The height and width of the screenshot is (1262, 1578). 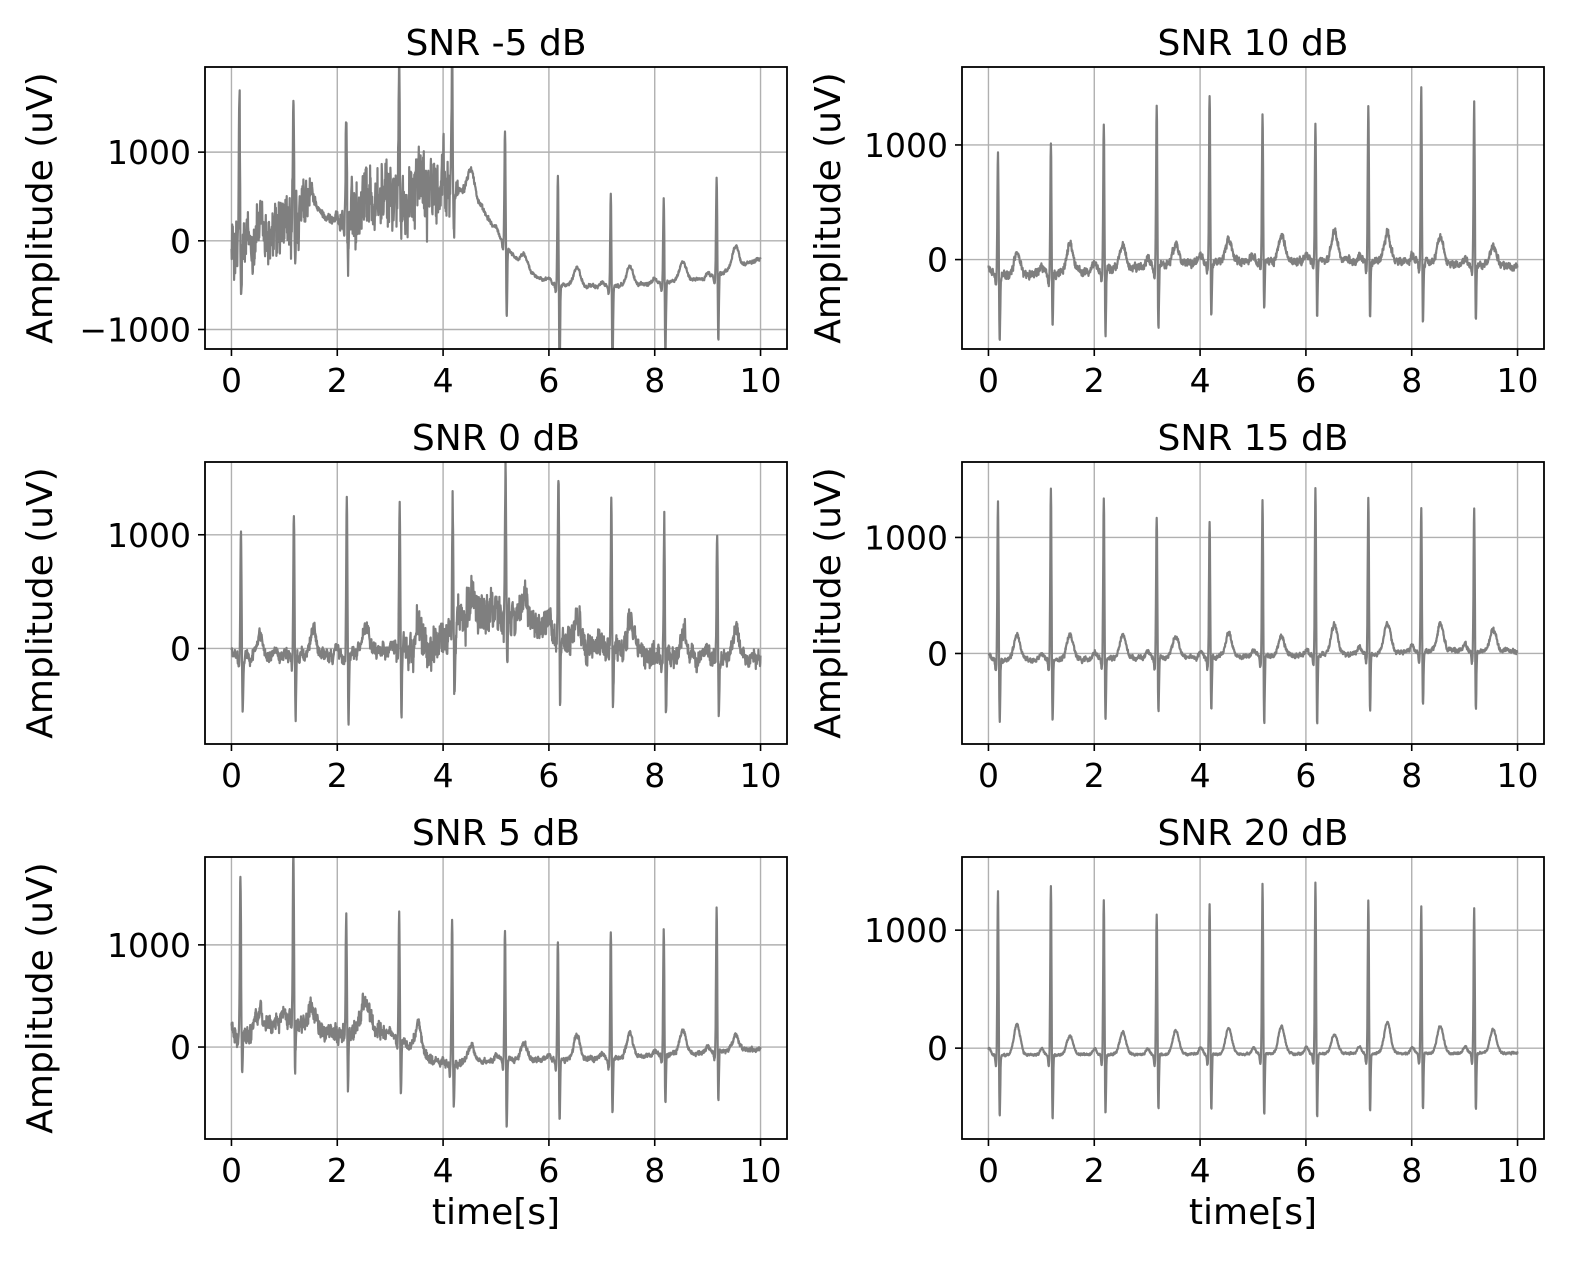 I want to click on y-tick-label: −1000, so click(x=135, y=329).